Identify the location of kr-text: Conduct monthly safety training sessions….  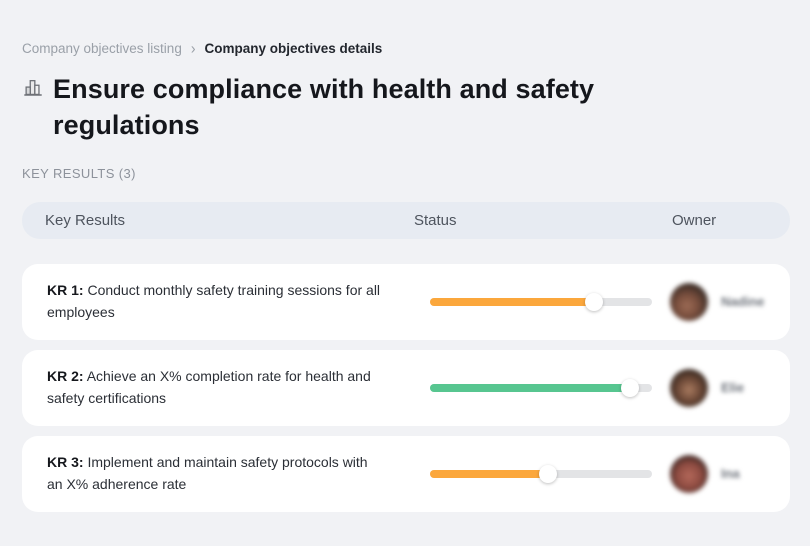
(214, 301).